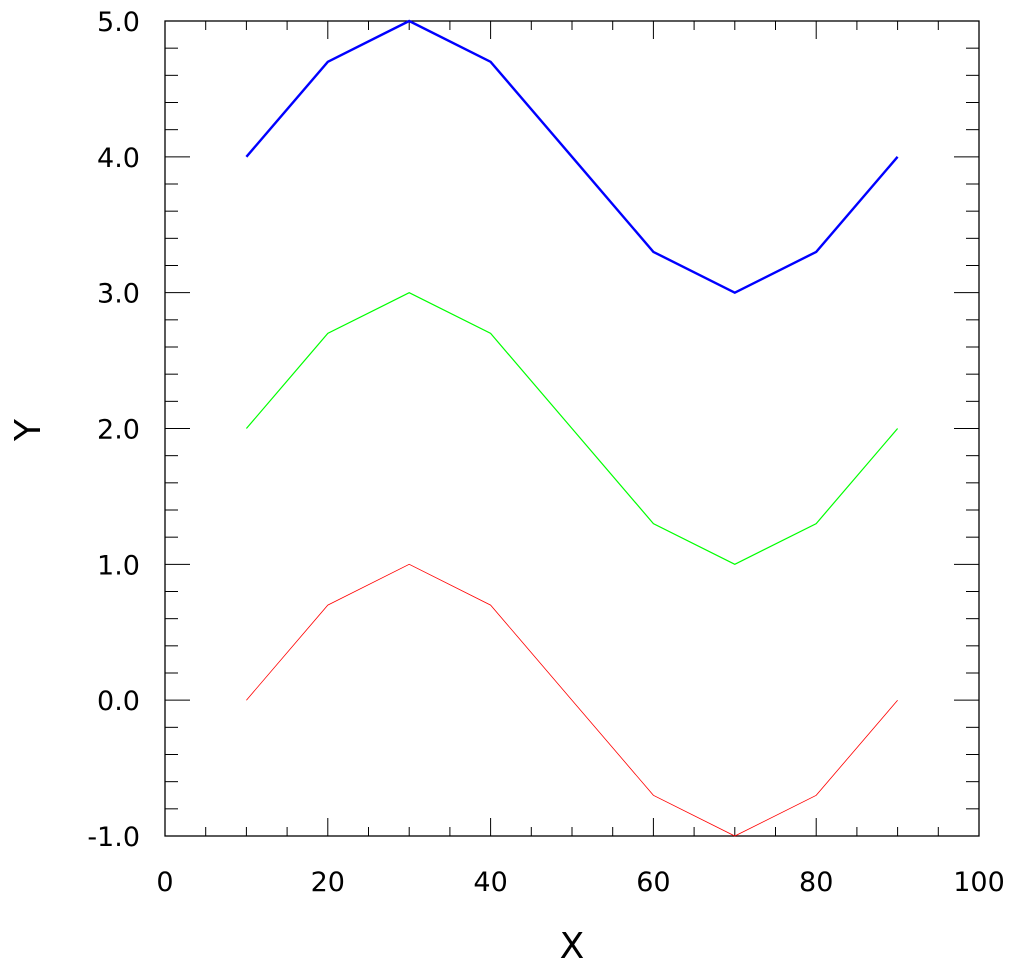  What do you see at coordinates (118, 22) in the screenshot?
I see `y-tick-label: 5.0` at bounding box center [118, 22].